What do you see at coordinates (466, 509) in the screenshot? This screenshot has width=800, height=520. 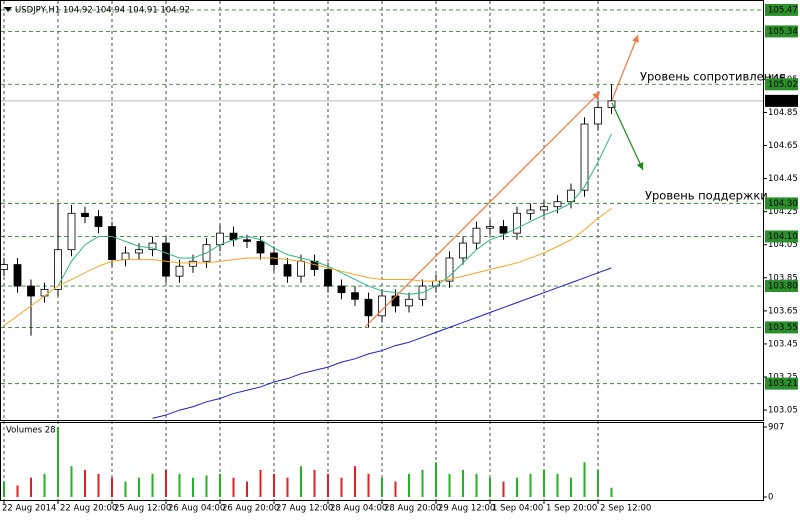 I see `x-tick-label: 29 Aug 12:00` at bounding box center [466, 509].